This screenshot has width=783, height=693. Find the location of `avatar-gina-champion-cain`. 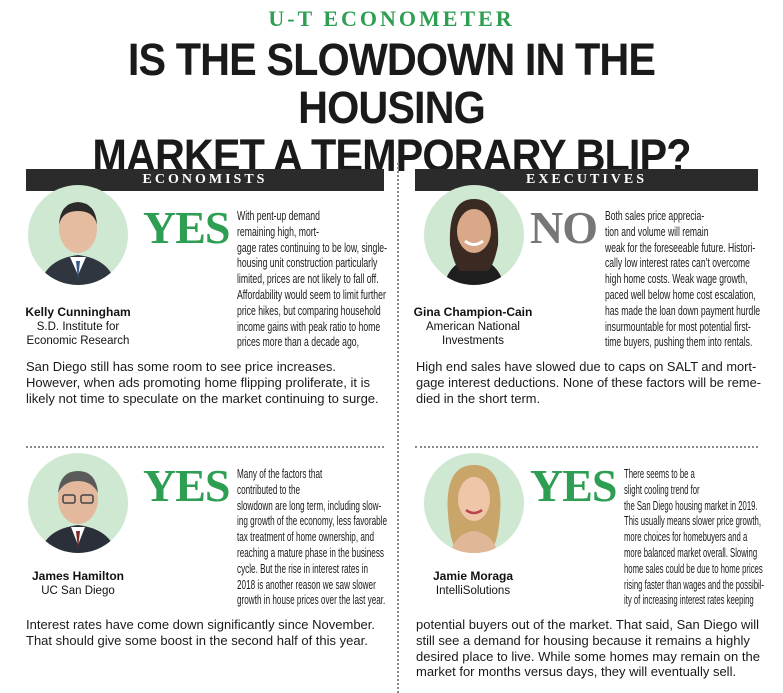

avatar-gina-champion-cain is located at coordinates (474, 235).